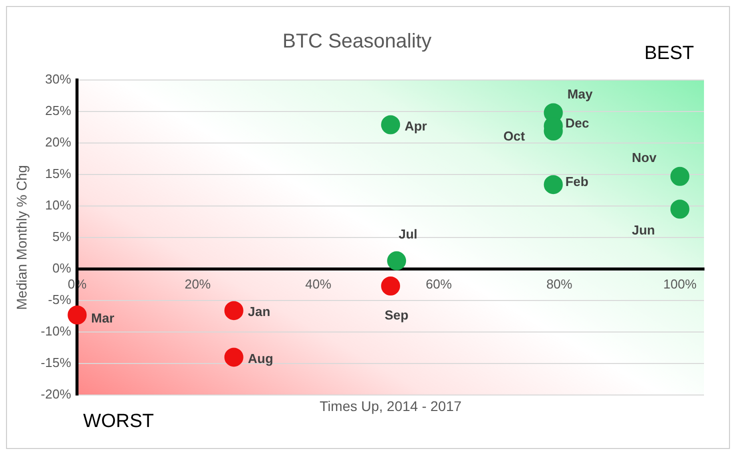 The width and height of the screenshot is (738, 457). Describe the element at coordinates (58, 79) in the screenshot. I see `y-tick-label: 30%` at that location.